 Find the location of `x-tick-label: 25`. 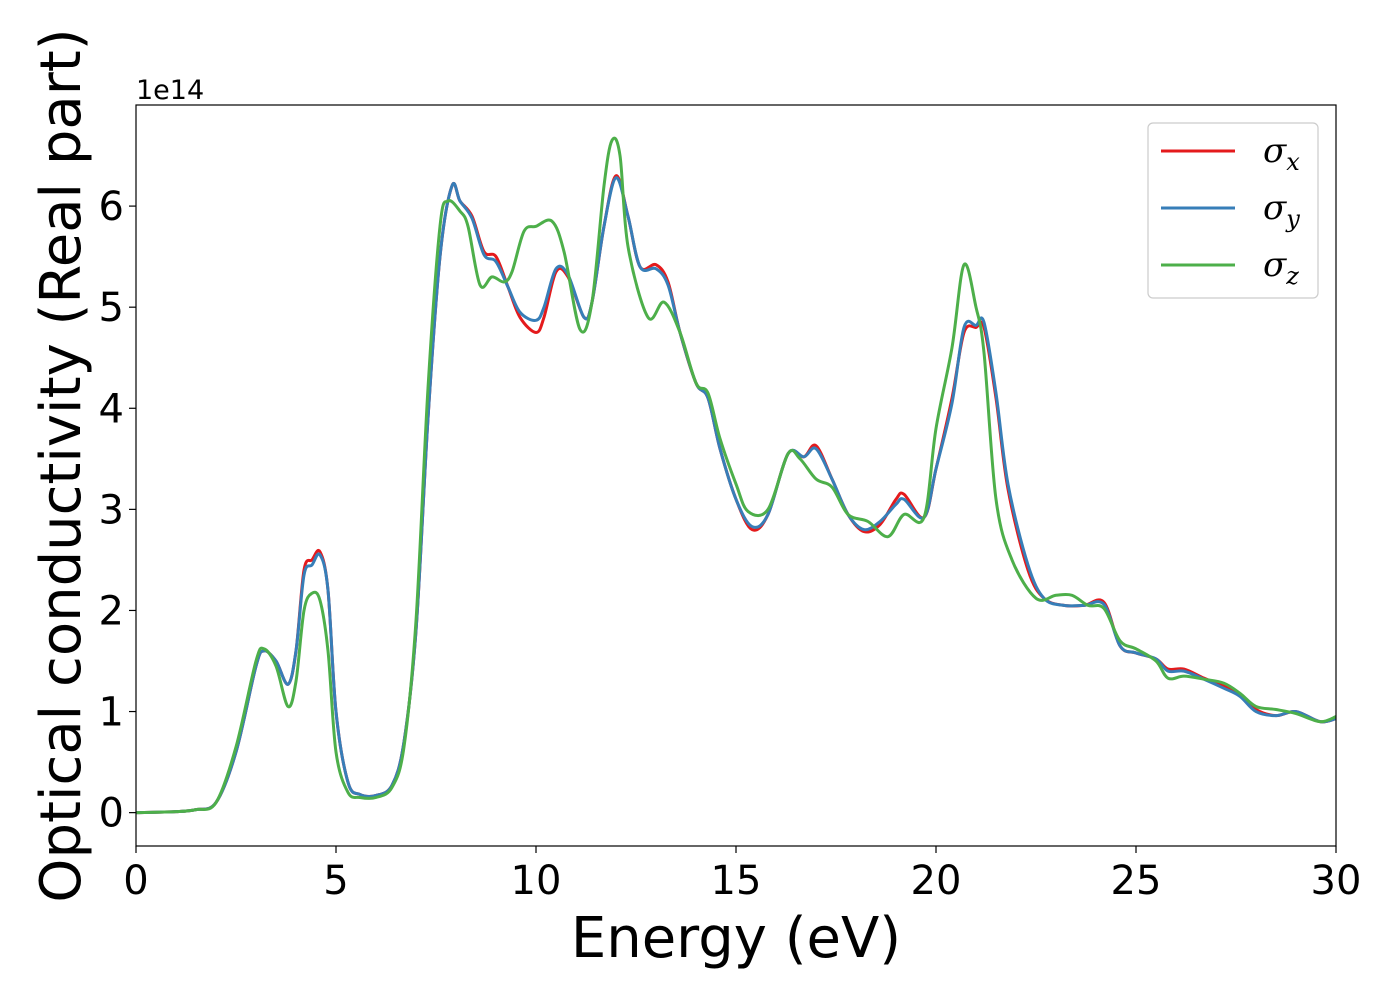

x-tick-label: 25 is located at coordinates (1136, 881).